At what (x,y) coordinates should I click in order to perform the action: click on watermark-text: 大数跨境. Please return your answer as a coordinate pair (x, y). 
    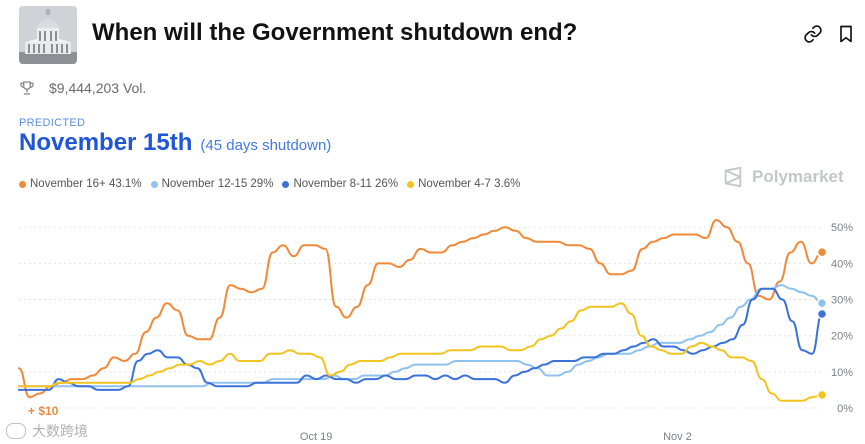
    Looking at the image, I should click on (60, 431).